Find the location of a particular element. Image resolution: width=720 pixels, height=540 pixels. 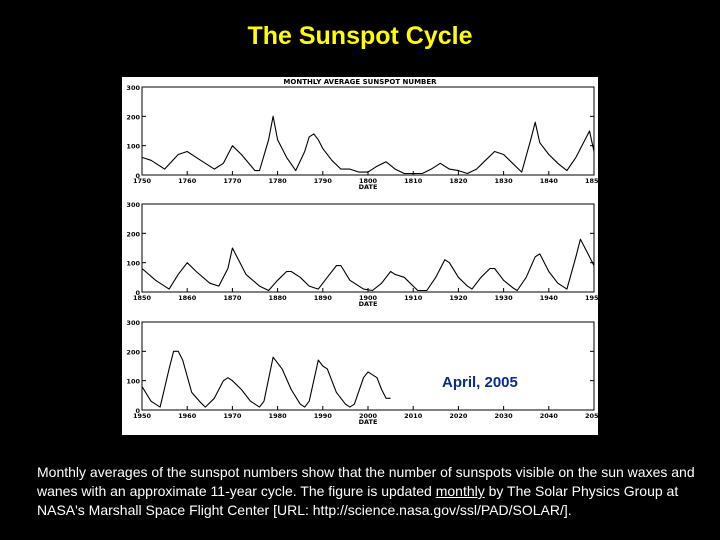

x-tick-label: 1780 is located at coordinates (278, 181).